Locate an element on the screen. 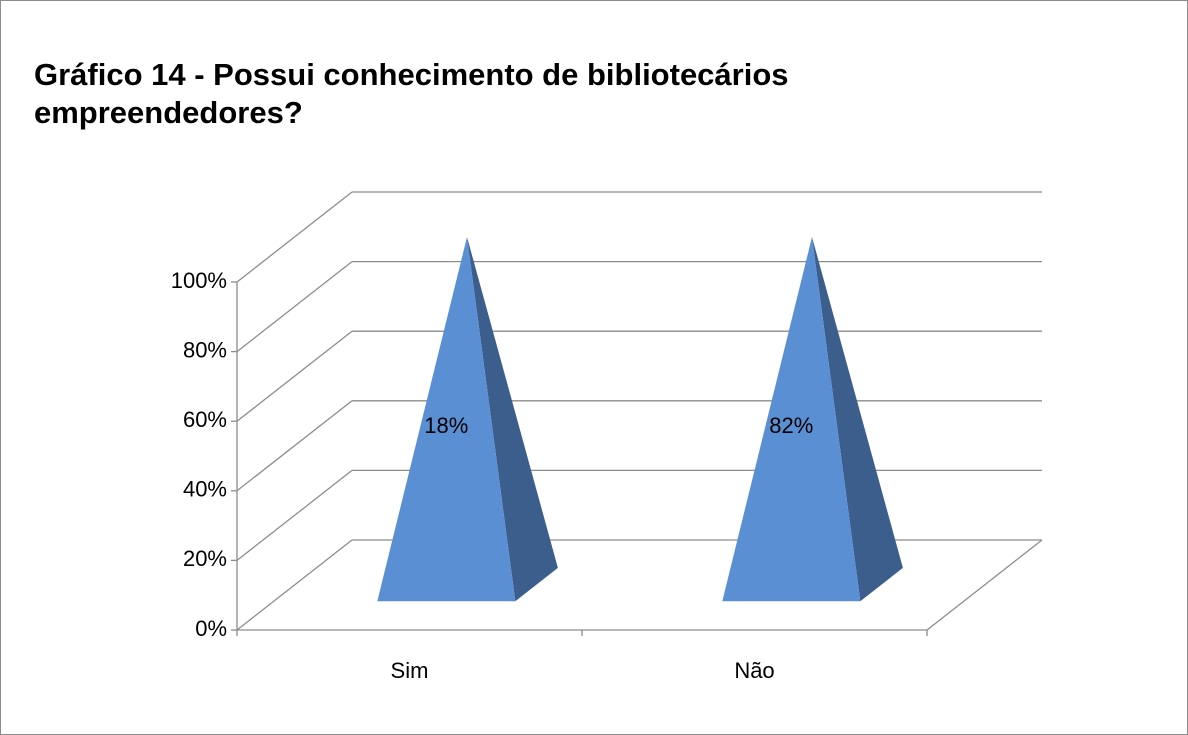 The height and width of the screenshot is (735, 1188). data-label: 82% is located at coordinates (791, 425).